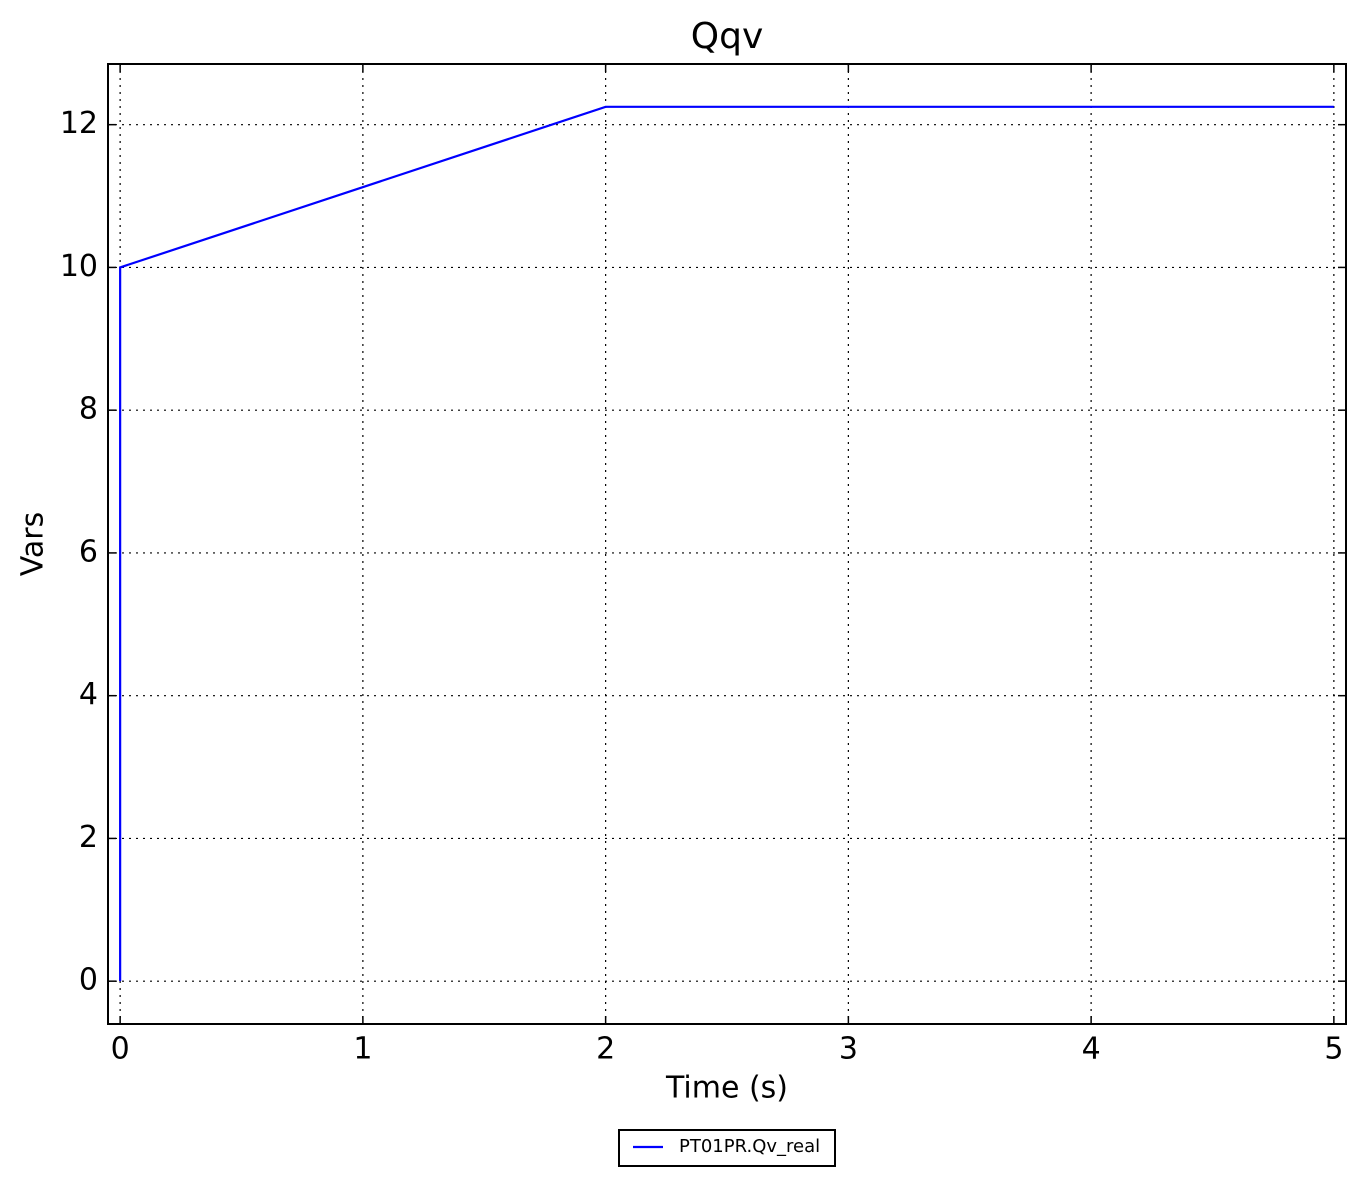 This screenshot has width=1366, height=1185. What do you see at coordinates (848, 1049) in the screenshot?
I see `x-tick-label: 3` at bounding box center [848, 1049].